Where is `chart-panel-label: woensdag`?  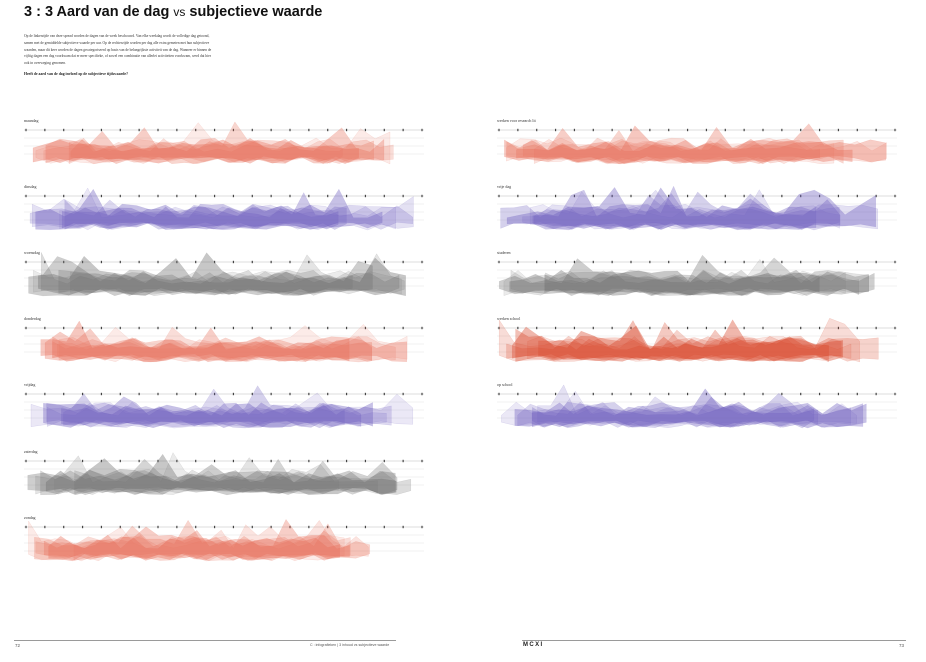
chart-panel-label: woensdag is located at coordinates (32, 252).